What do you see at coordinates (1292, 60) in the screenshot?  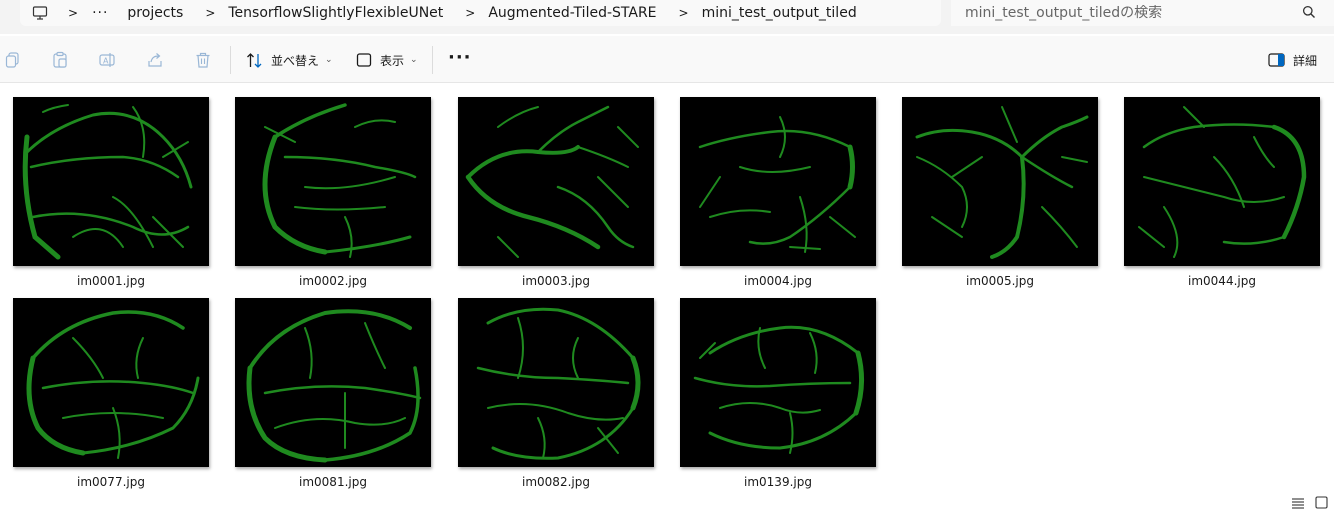 I see `details-button: 詳細` at bounding box center [1292, 60].